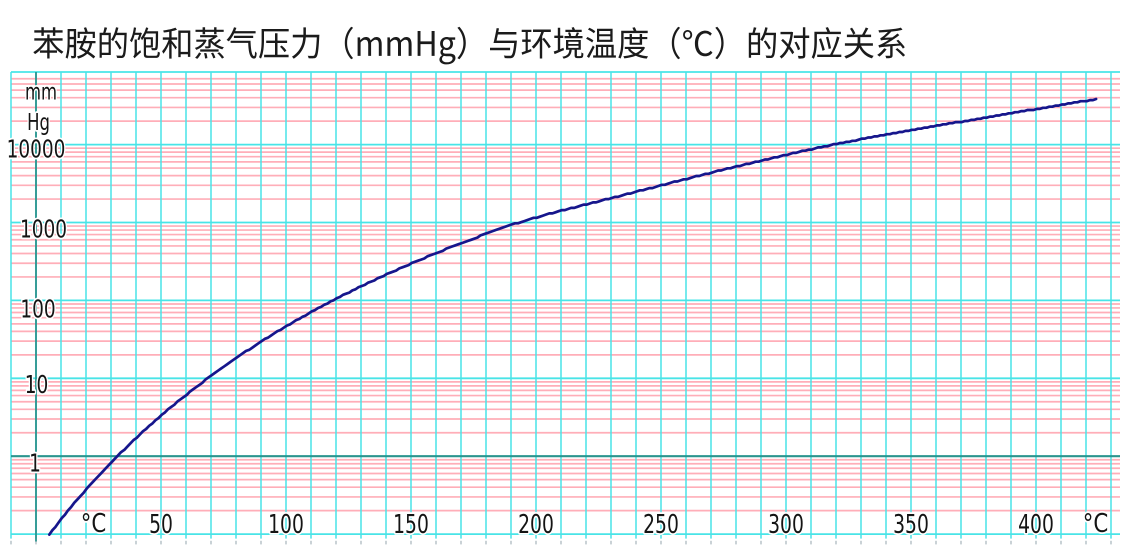  Describe the element at coordinates (286, 525) in the screenshot. I see `x-tick-label-100: 100` at that location.